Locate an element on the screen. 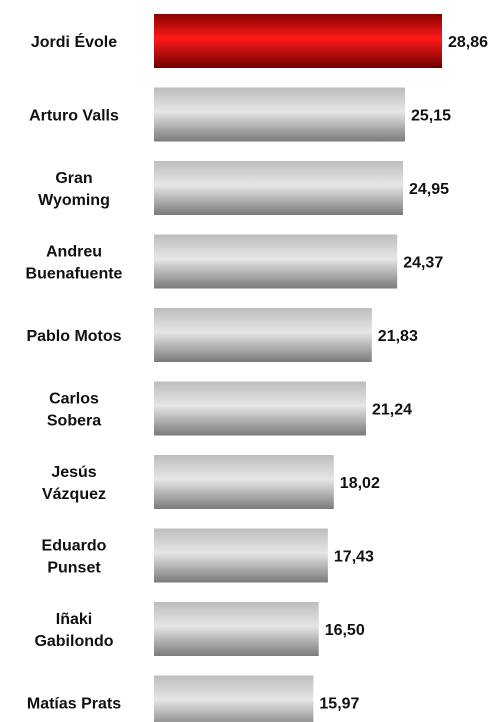  category-label-5: Carlos Sobera is located at coordinates (74, 410).